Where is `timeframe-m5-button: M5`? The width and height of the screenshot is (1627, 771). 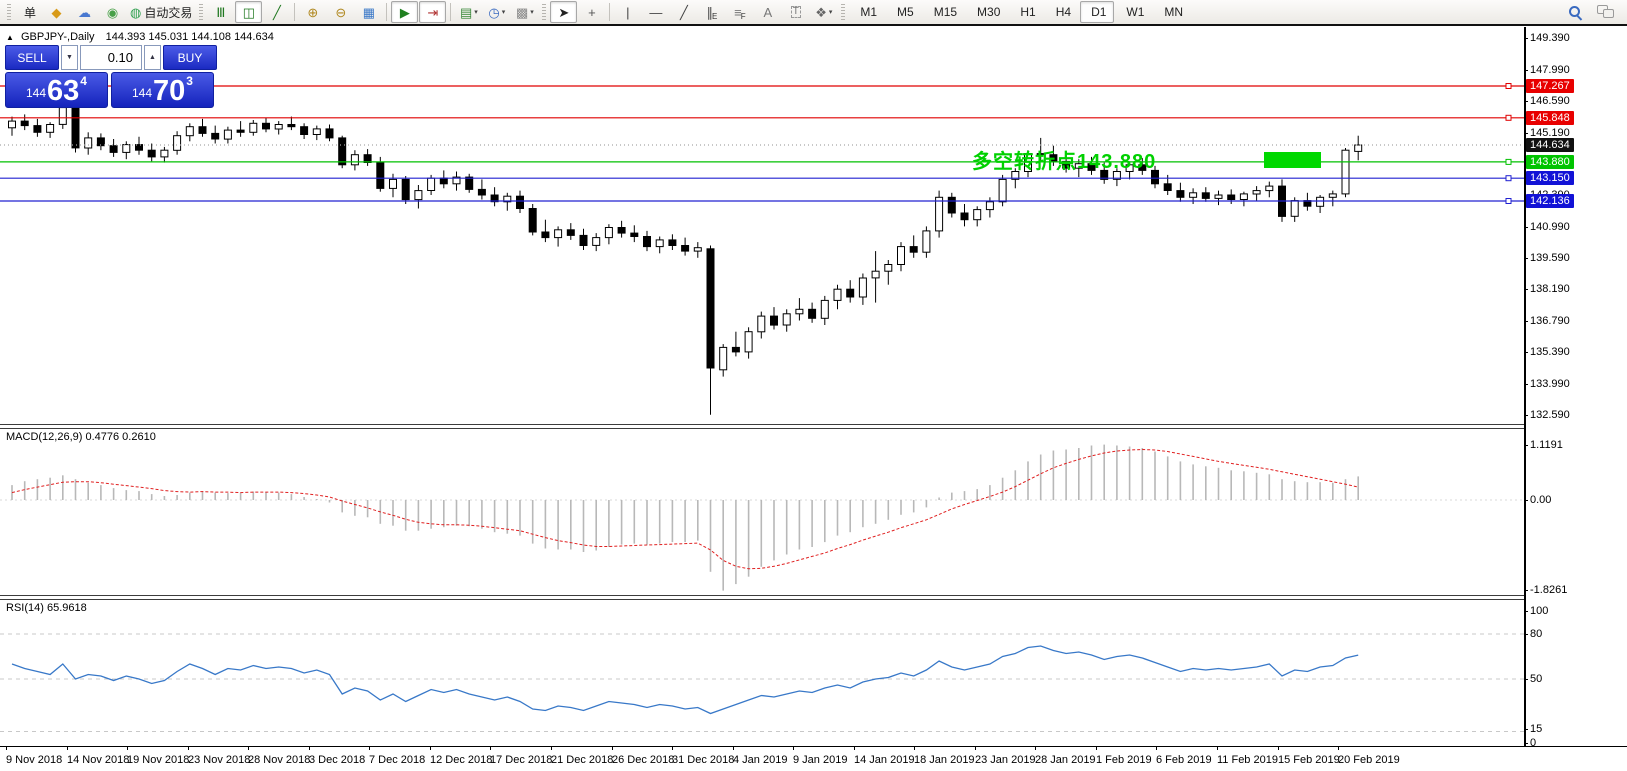
timeframe-m5-button: M5 is located at coordinates (904, 12).